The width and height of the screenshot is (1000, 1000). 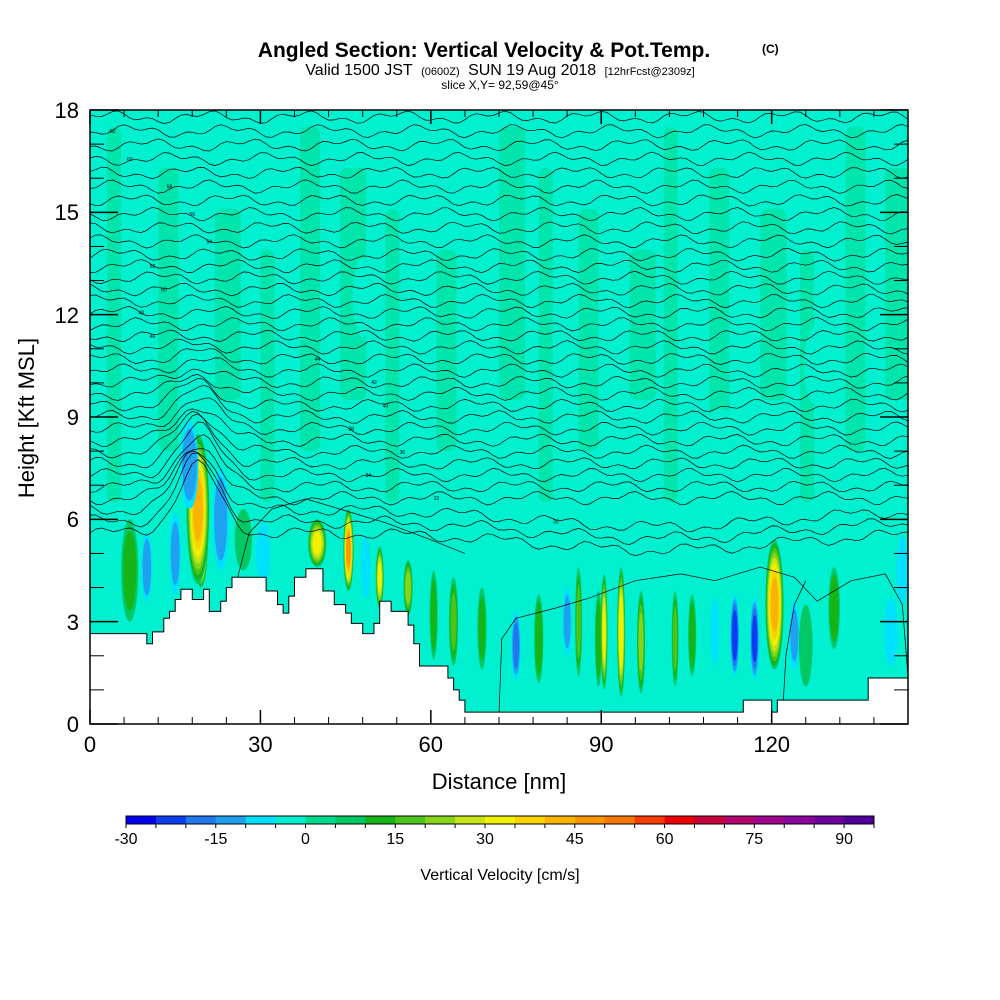 I want to click on subtitle-valid: Valid 1500 JST, so click(x=359, y=70).